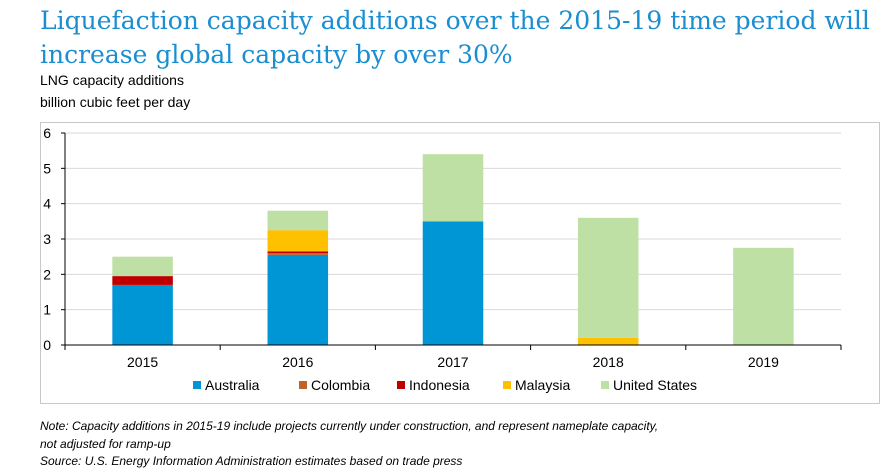 Image resolution: width=888 pixels, height=471 pixels. I want to click on x-tick-label: 2018, so click(608, 362).